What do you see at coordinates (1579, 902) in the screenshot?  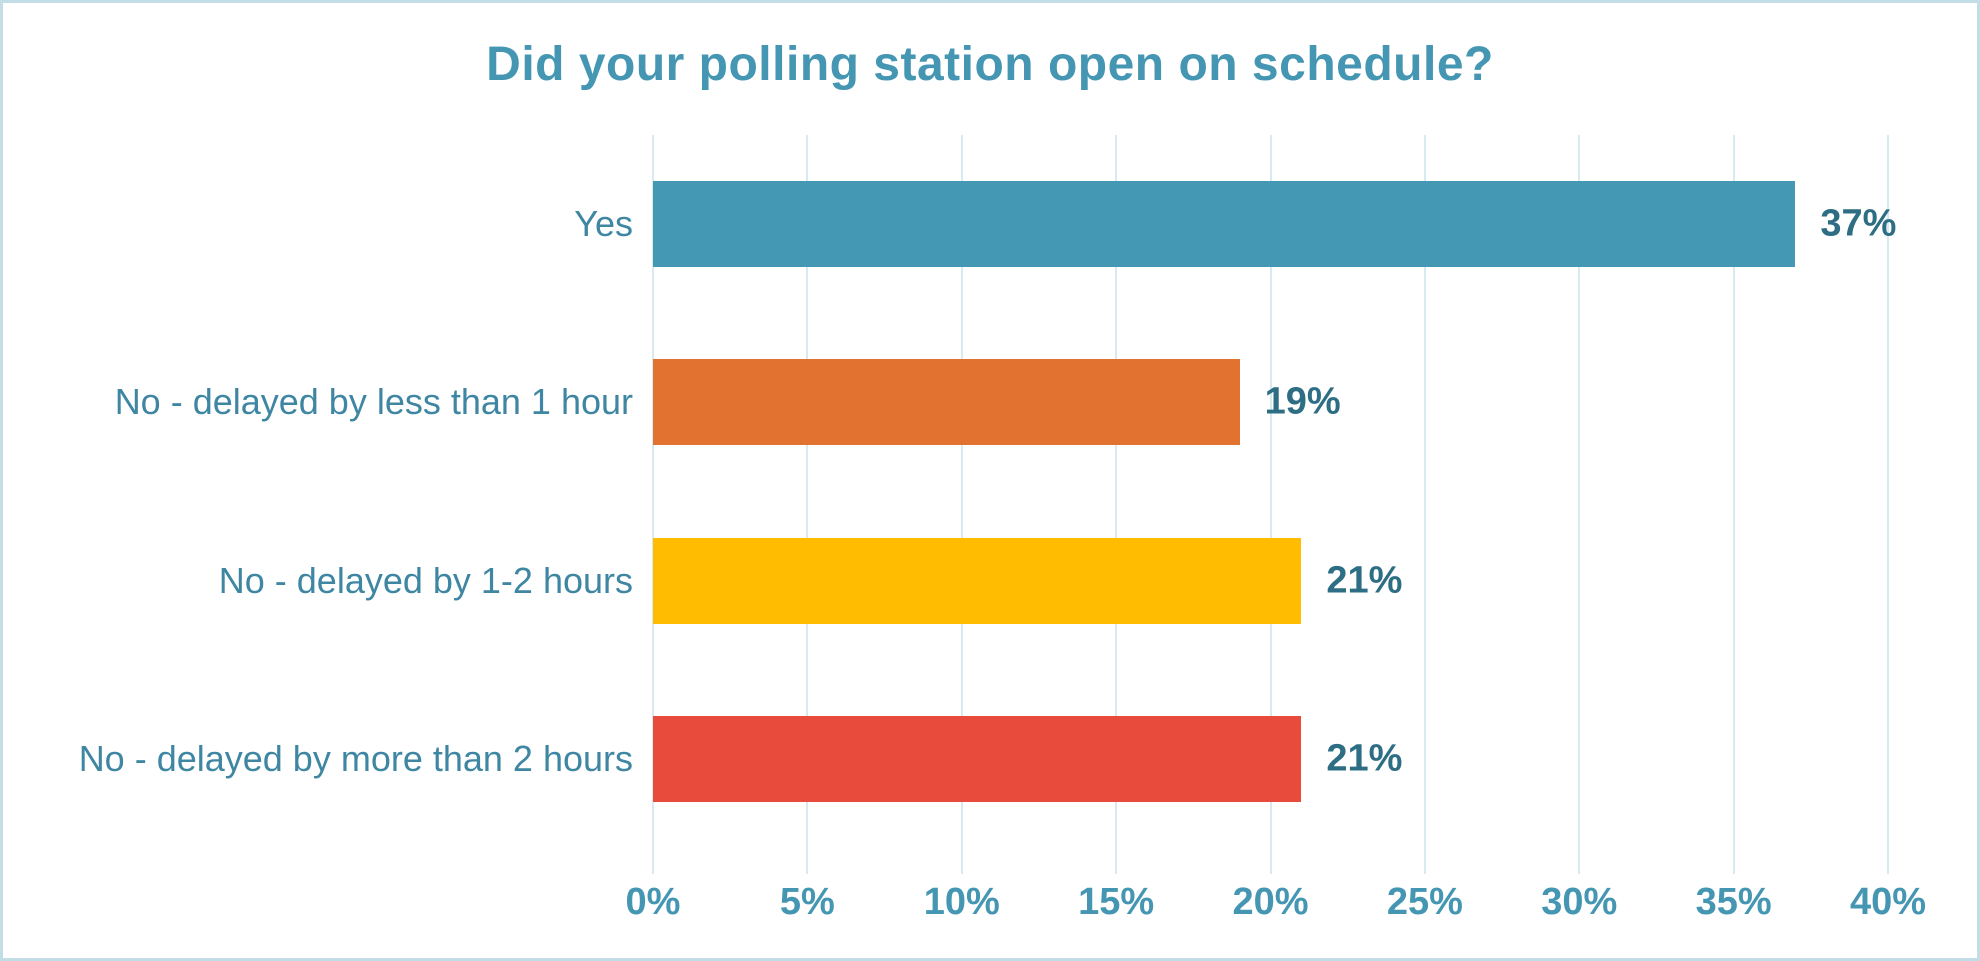 I see `x-tick-label: 30%` at bounding box center [1579, 902].